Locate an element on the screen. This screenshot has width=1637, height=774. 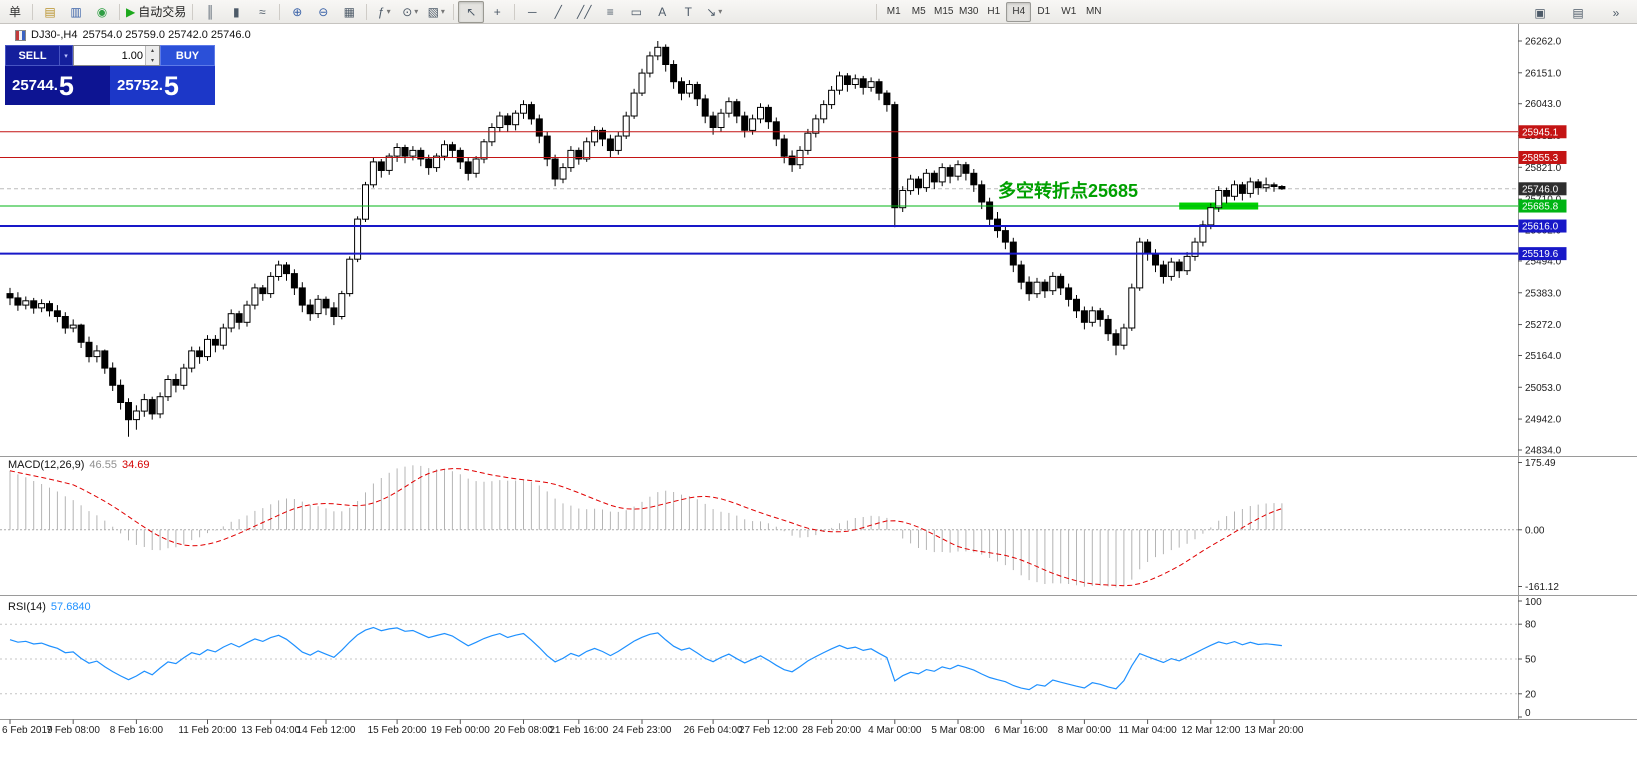
bar-chart-icon: ║ is located at coordinates (210, 11).